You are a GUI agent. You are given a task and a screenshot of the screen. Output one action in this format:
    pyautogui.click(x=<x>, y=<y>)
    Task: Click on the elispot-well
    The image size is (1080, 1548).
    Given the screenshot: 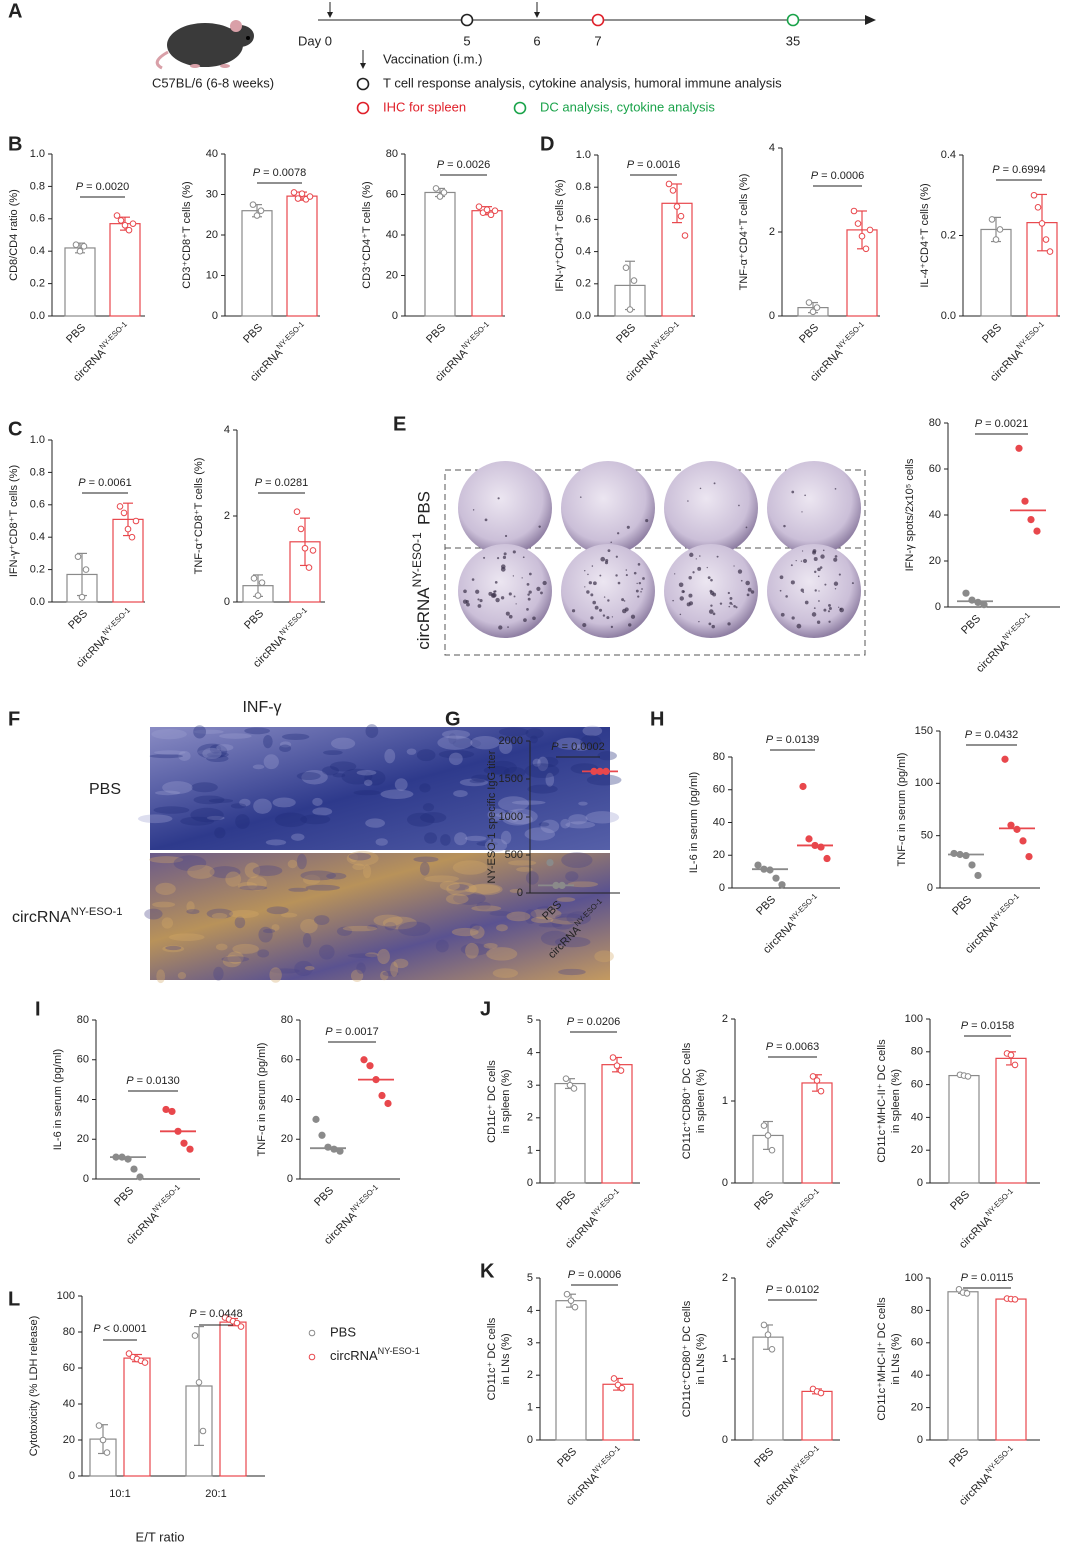 What is the action you would take?
    pyautogui.click(x=608, y=508)
    